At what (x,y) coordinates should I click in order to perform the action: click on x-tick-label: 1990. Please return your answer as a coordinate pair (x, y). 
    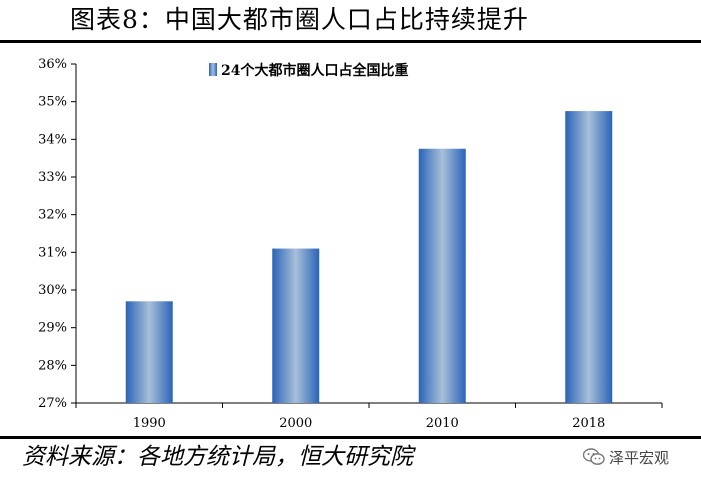
    Looking at the image, I should click on (149, 423).